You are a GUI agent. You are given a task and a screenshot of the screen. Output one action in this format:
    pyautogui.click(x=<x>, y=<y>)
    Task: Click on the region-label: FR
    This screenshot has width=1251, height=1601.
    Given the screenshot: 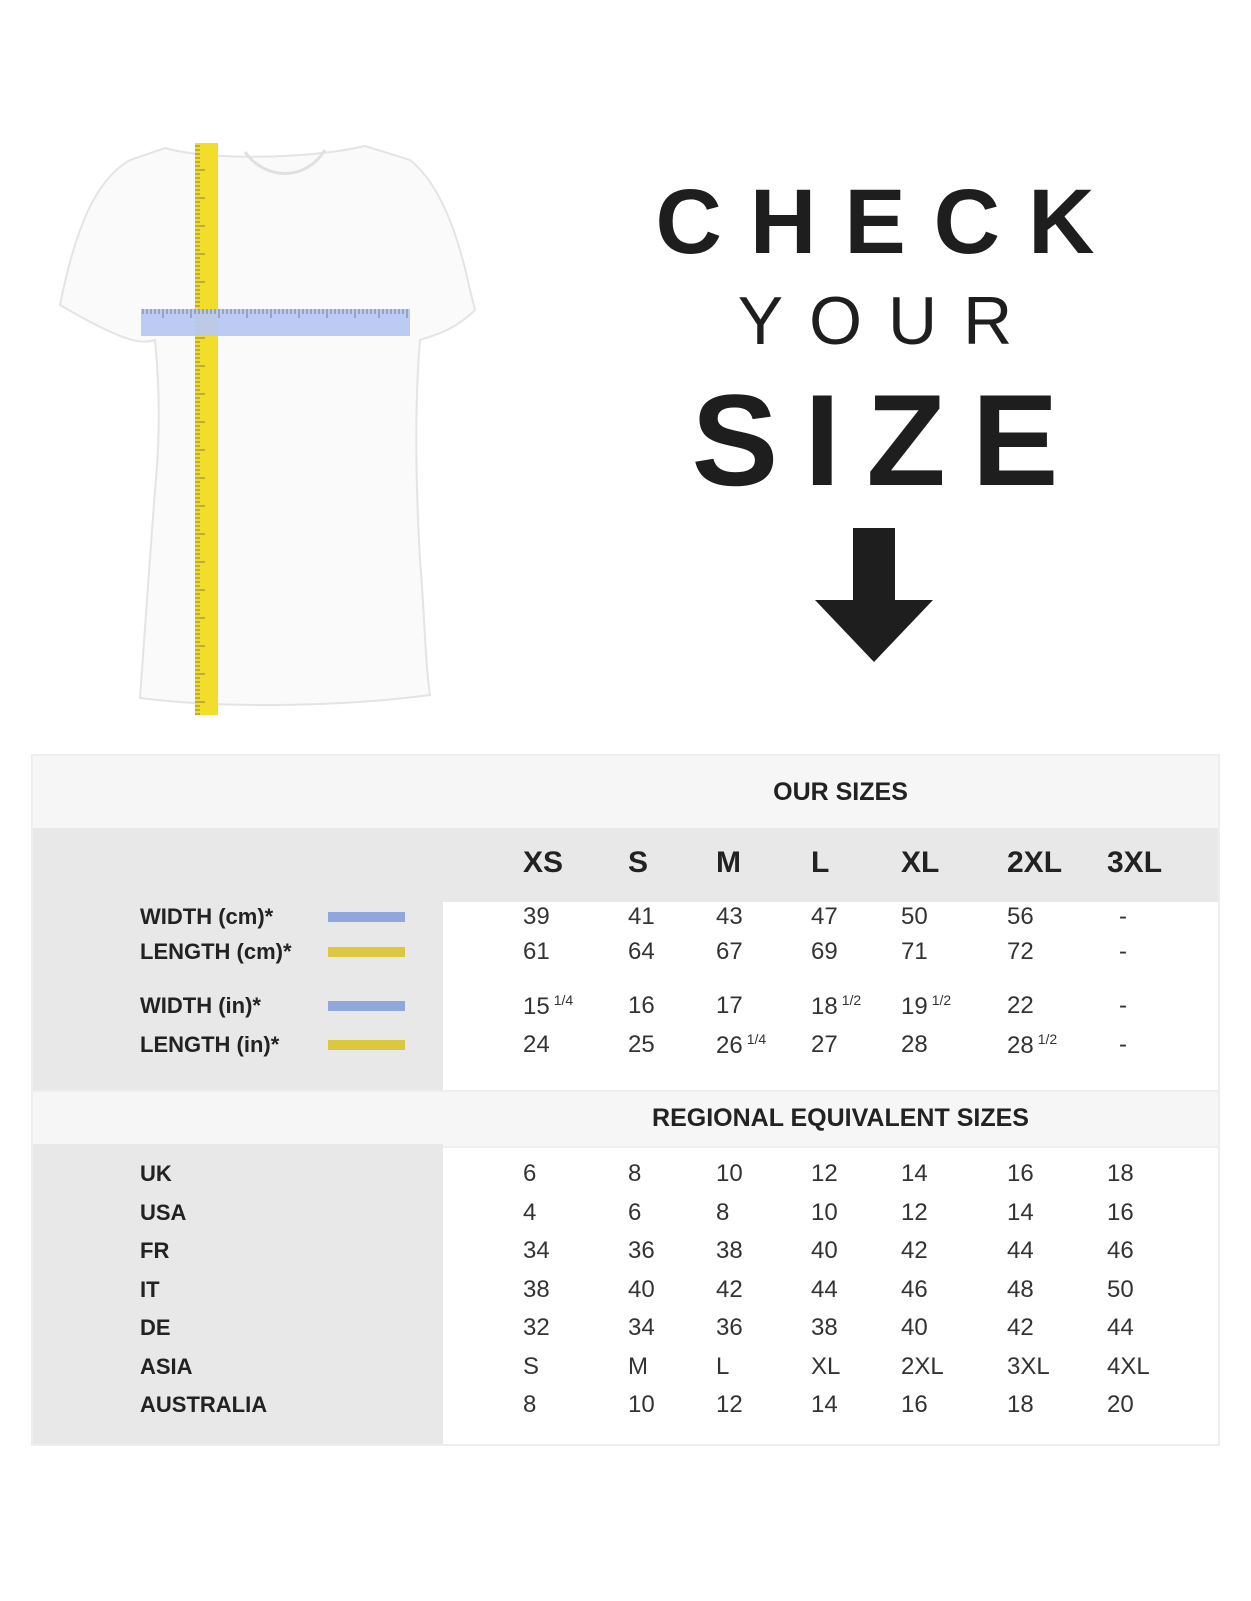 What is the action you would take?
    pyautogui.click(x=155, y=1250)
    